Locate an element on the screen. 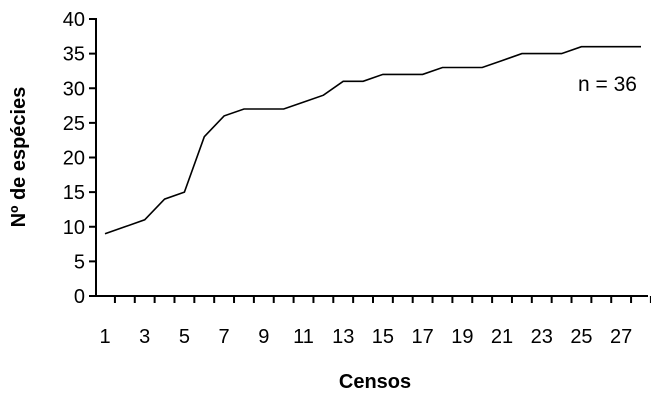 The width and height of the screenshot is (651, 394). x-tick-label: 11 is located at coordinates (303, 337).